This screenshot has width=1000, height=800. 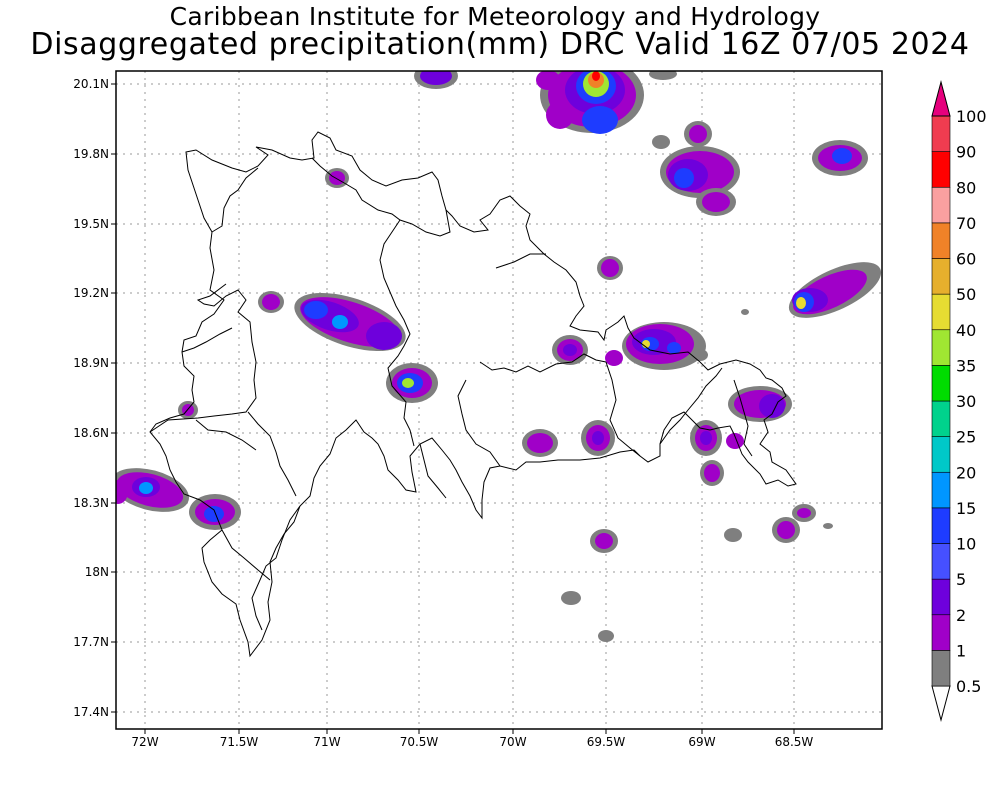 I want to click on province-lines-center-east, so click(x=532, y=360).